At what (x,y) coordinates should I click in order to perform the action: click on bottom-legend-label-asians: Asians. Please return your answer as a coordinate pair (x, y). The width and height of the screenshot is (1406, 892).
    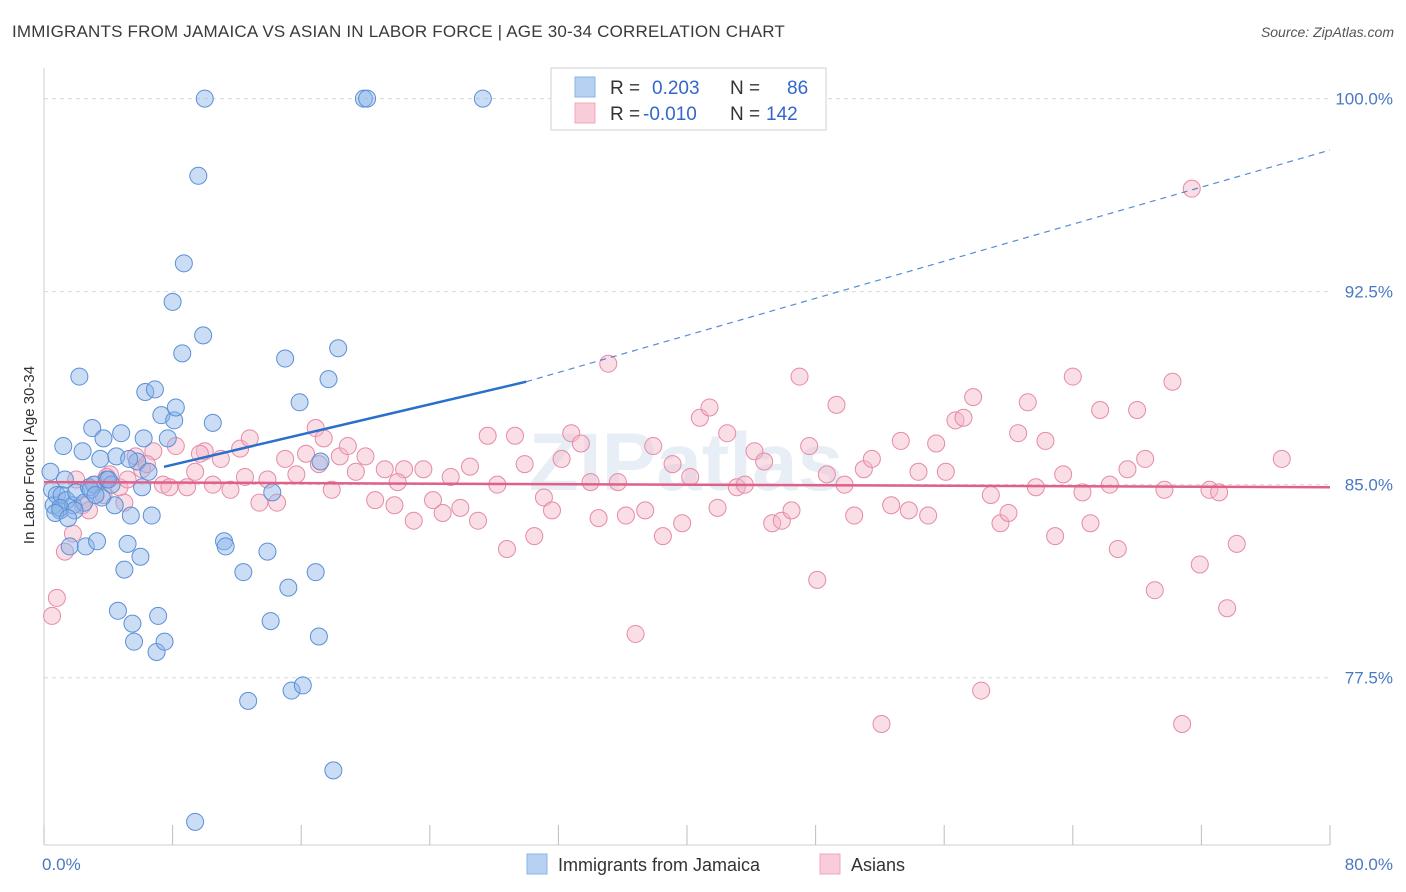
    Looking at the image, I should click on (878, 865).